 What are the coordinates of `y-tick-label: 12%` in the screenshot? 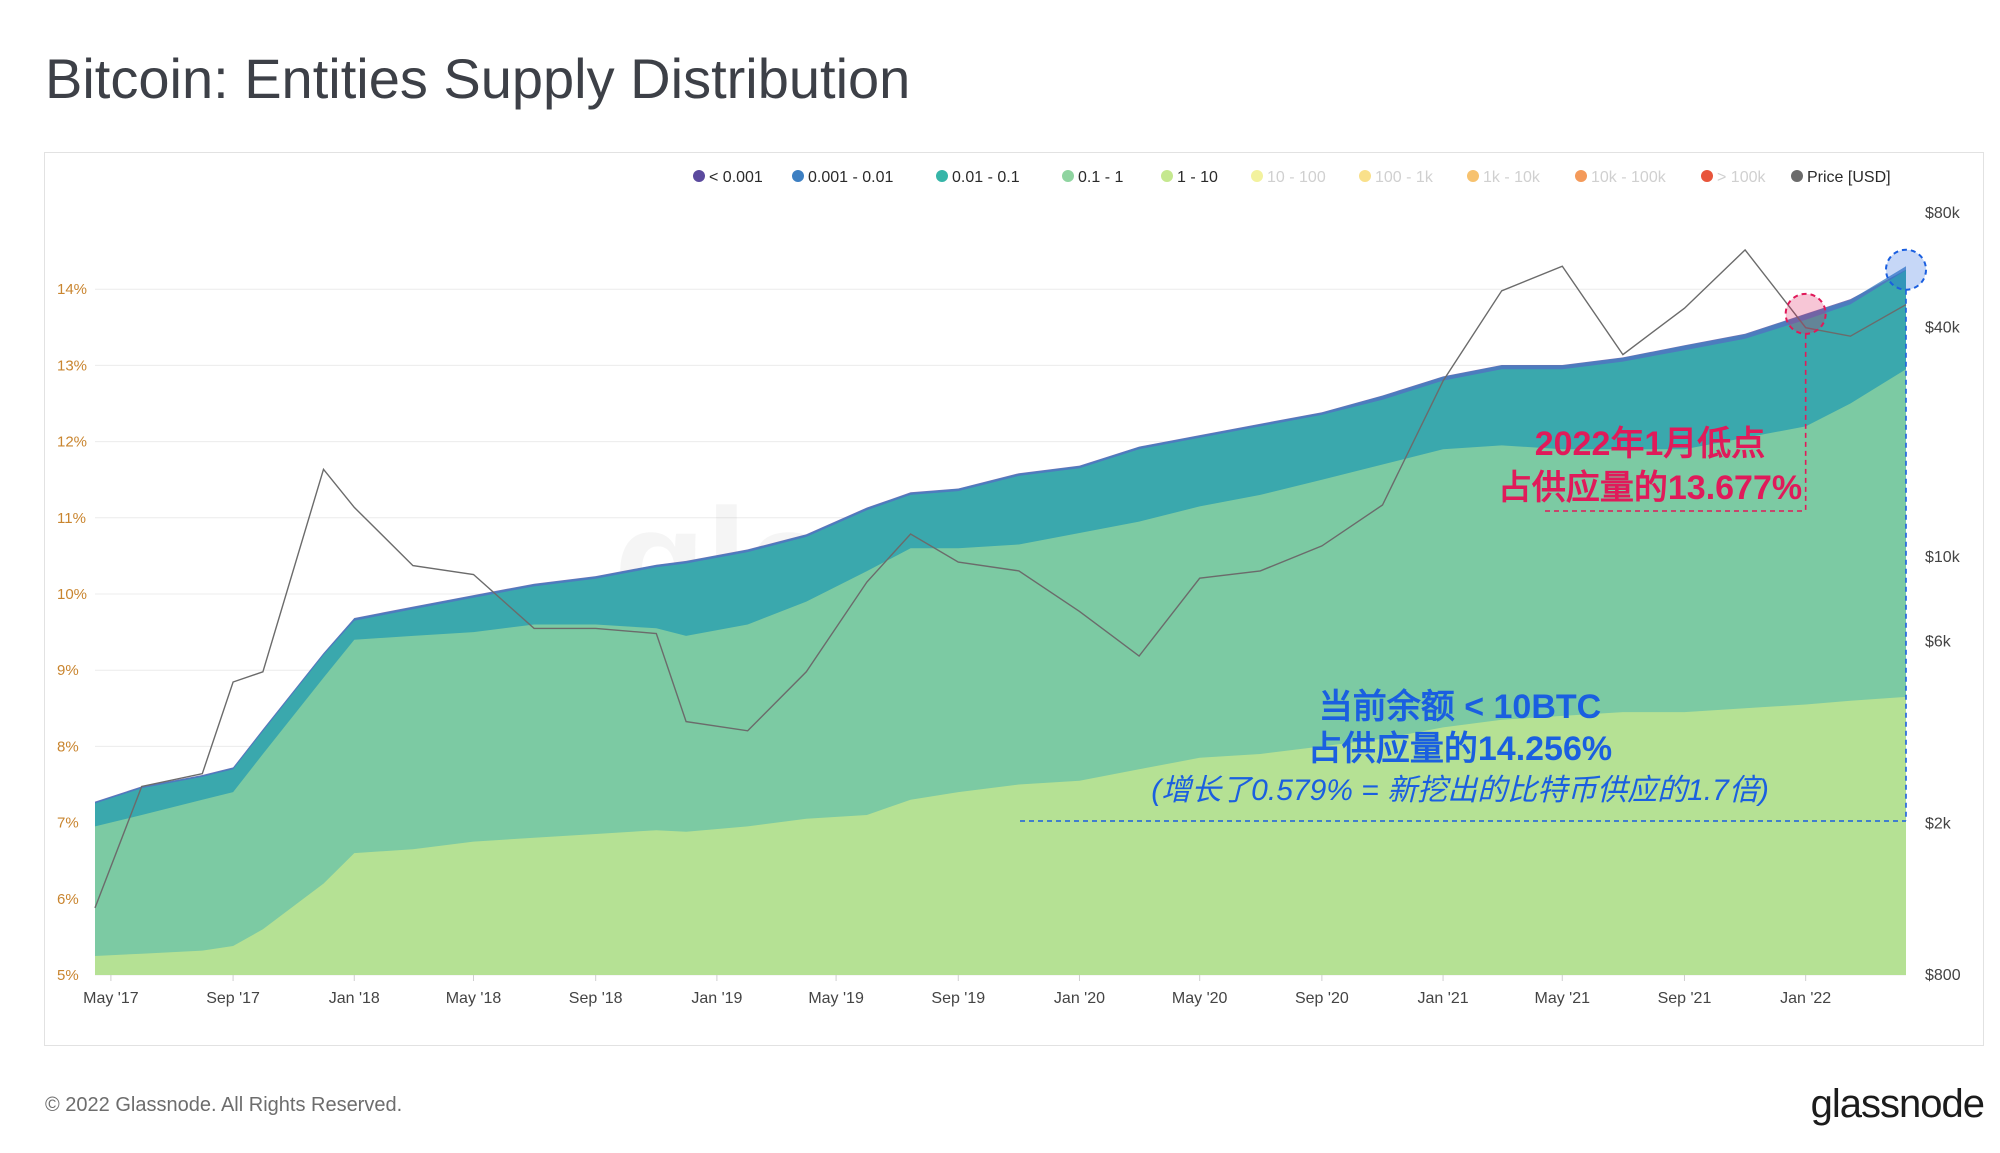 It's located at (72, 442).